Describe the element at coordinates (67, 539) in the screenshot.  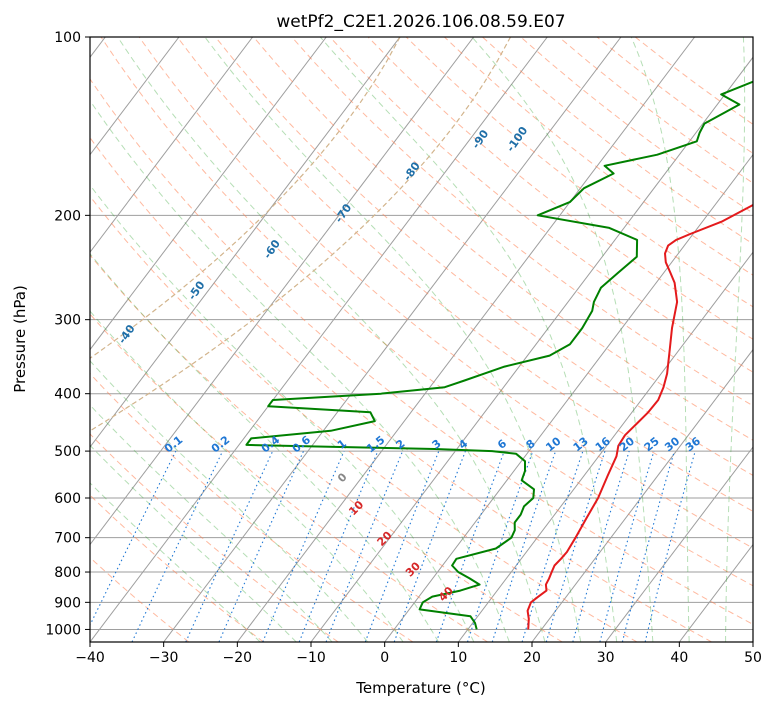
I see `y-tick-label: 700` at that location.